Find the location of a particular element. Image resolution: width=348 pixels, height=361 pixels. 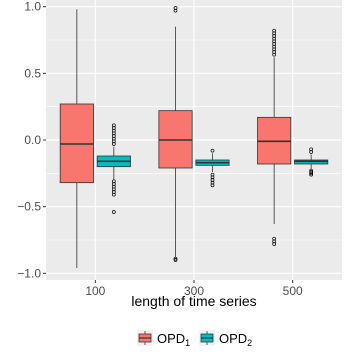

y-axis: −1.0 −0.5 0.0 0.5 1.0 is located at coordinates (31, 140).